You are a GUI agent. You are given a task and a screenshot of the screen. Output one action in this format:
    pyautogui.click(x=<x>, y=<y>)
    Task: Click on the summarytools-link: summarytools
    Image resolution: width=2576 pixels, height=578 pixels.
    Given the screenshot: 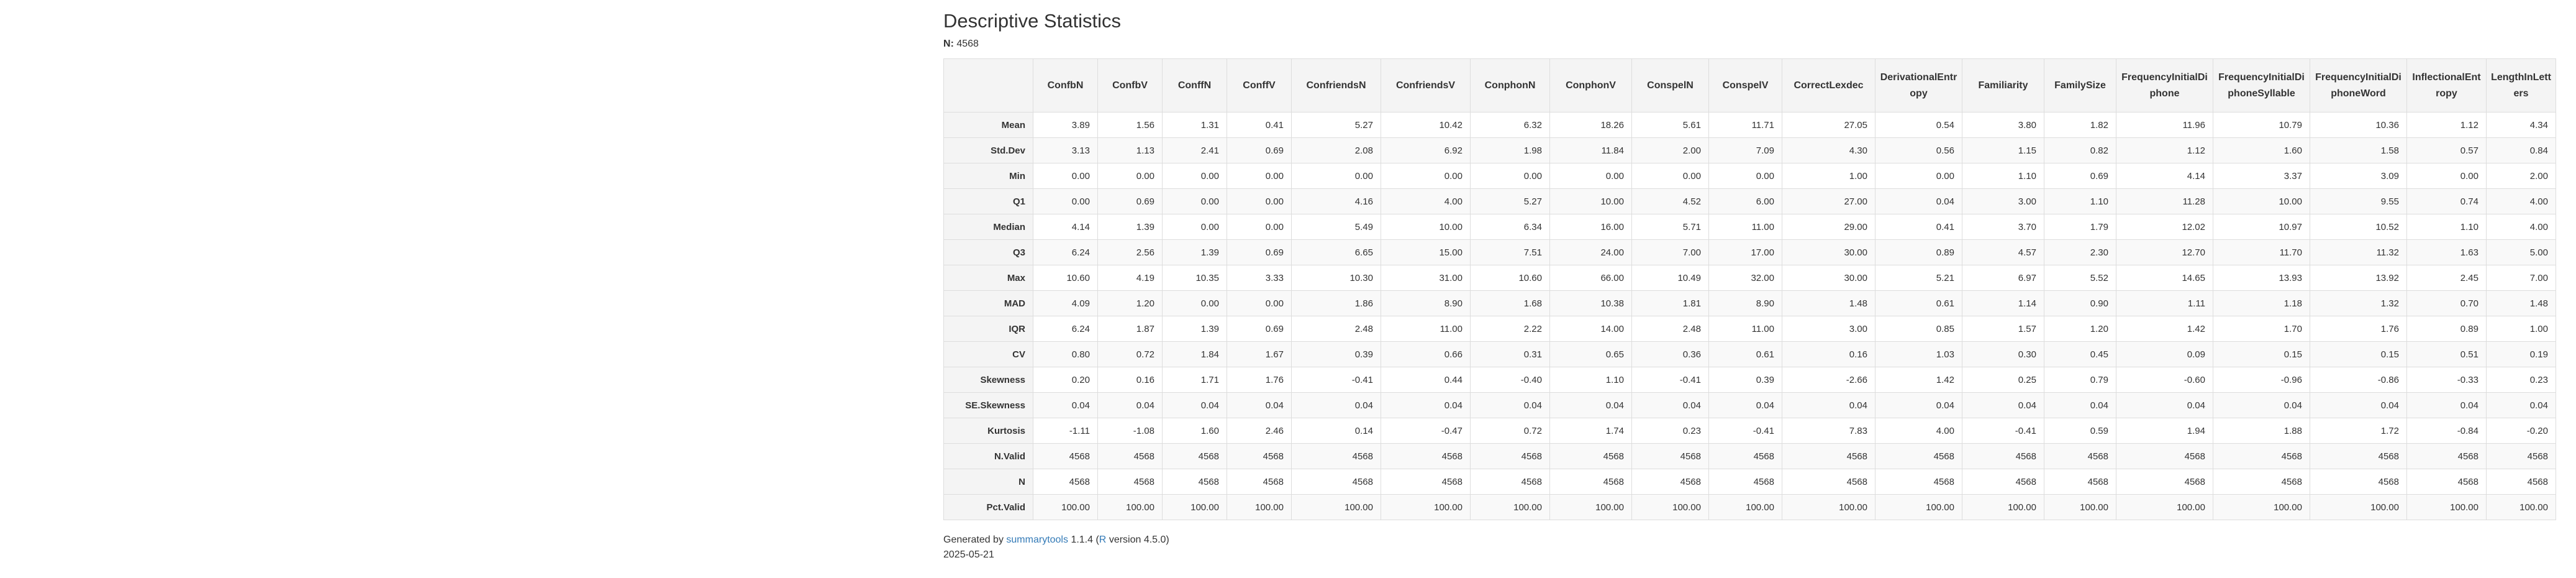 What is the action you would take?
    pyautogui.click(x=1037, y=539)
    